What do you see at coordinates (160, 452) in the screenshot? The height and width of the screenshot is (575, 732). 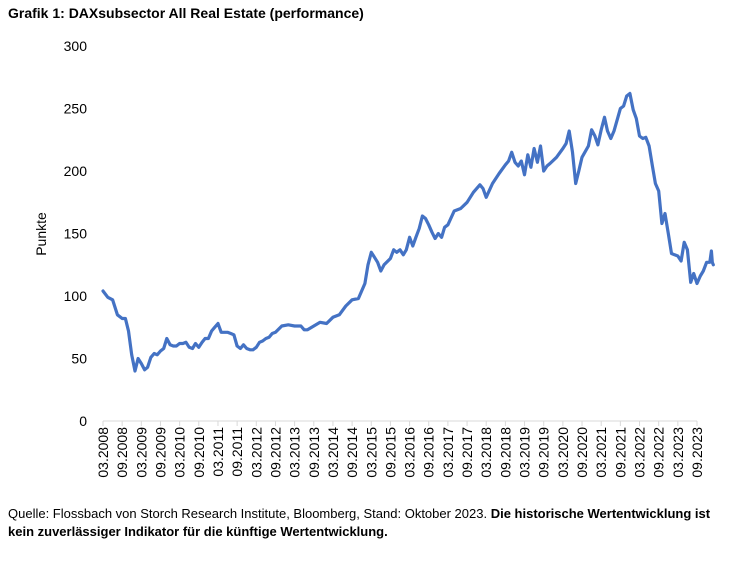 I see `x-tick-label: 09.2009` at bounding box center [160, 452].